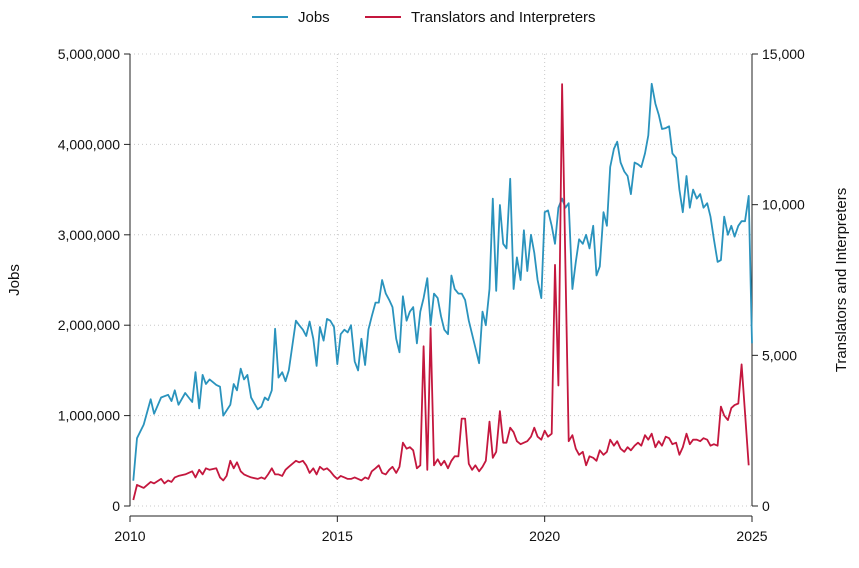 Image resolution: width=859 pixels, height=568 pixels. I want to click on right-y-ticks: 0 5,000 10,000 15,000, so click(778, 280).